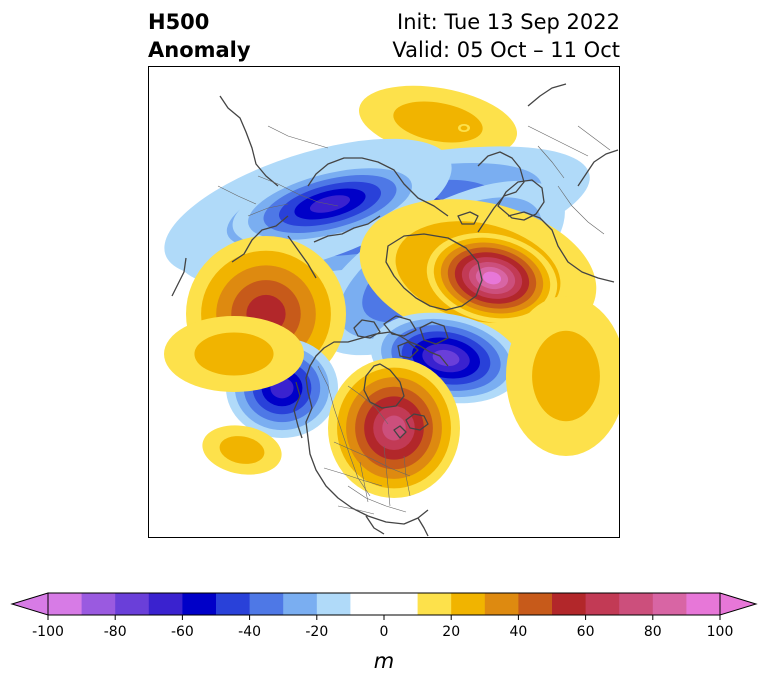 Image resolution: width=768 pixels, height=684 pixels. I want to click on init-date: Init: Tue 13 Sep 2022, so click(508, 22).